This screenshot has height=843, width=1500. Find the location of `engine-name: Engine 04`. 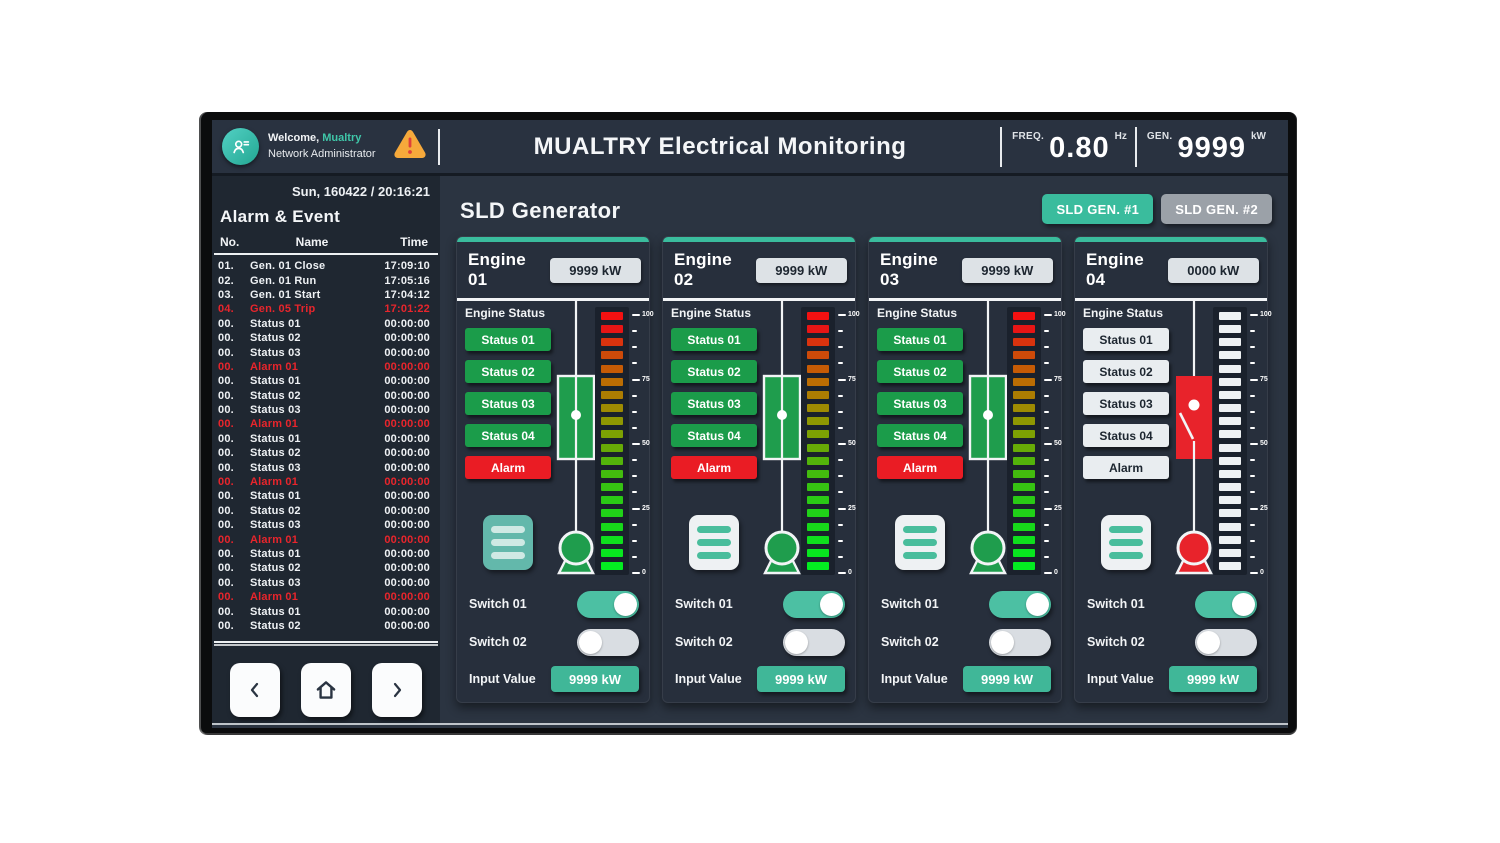

engine-name: Engine 04 is located at coordinates (1115, 269).